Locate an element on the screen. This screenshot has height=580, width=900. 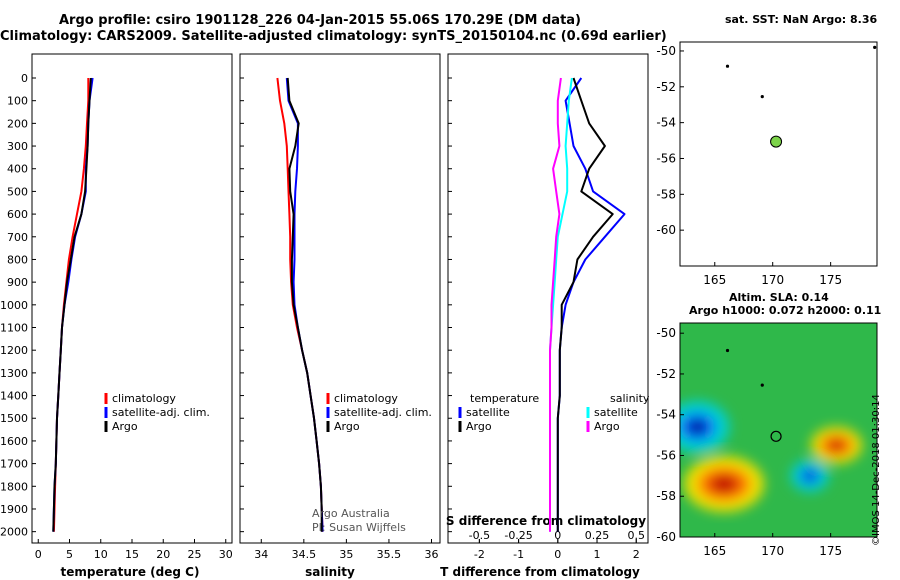
sla-map-ytick-label: -60 is located at coordinates (666, 537).